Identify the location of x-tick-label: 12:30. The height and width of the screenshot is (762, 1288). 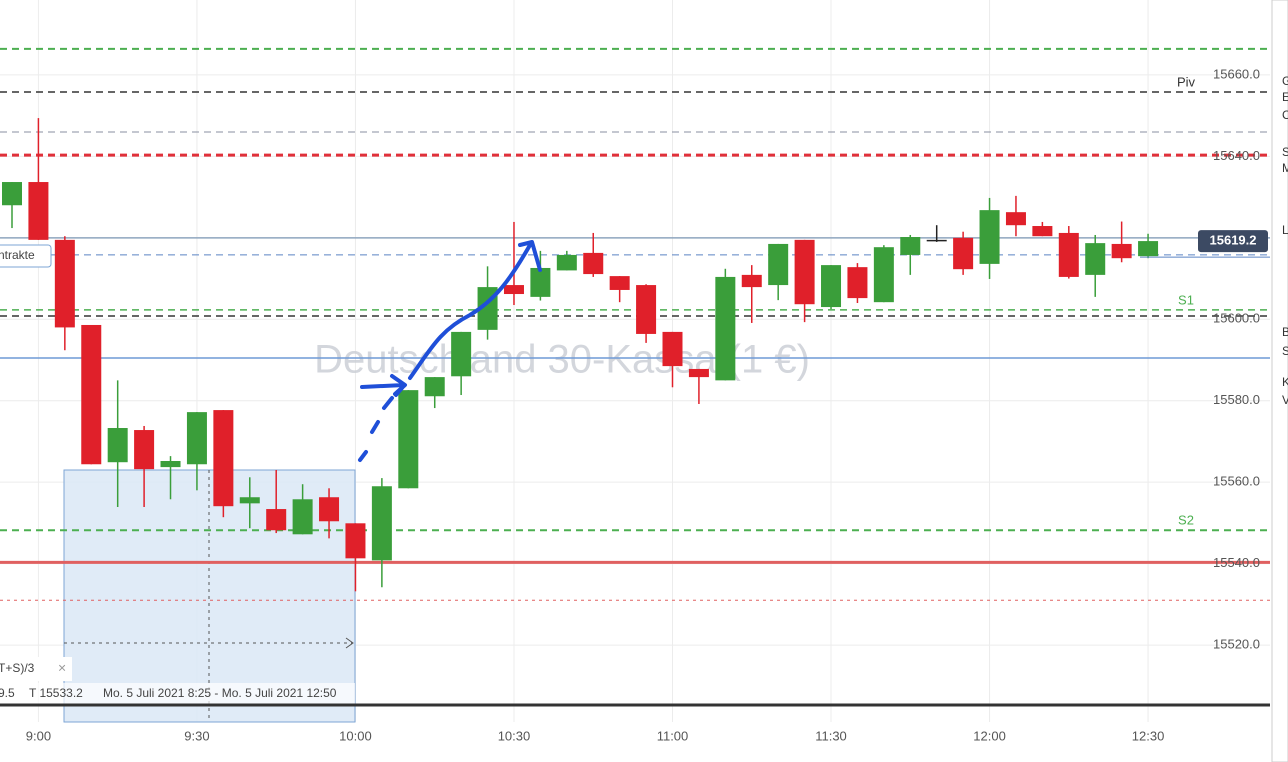
(1148, 735).